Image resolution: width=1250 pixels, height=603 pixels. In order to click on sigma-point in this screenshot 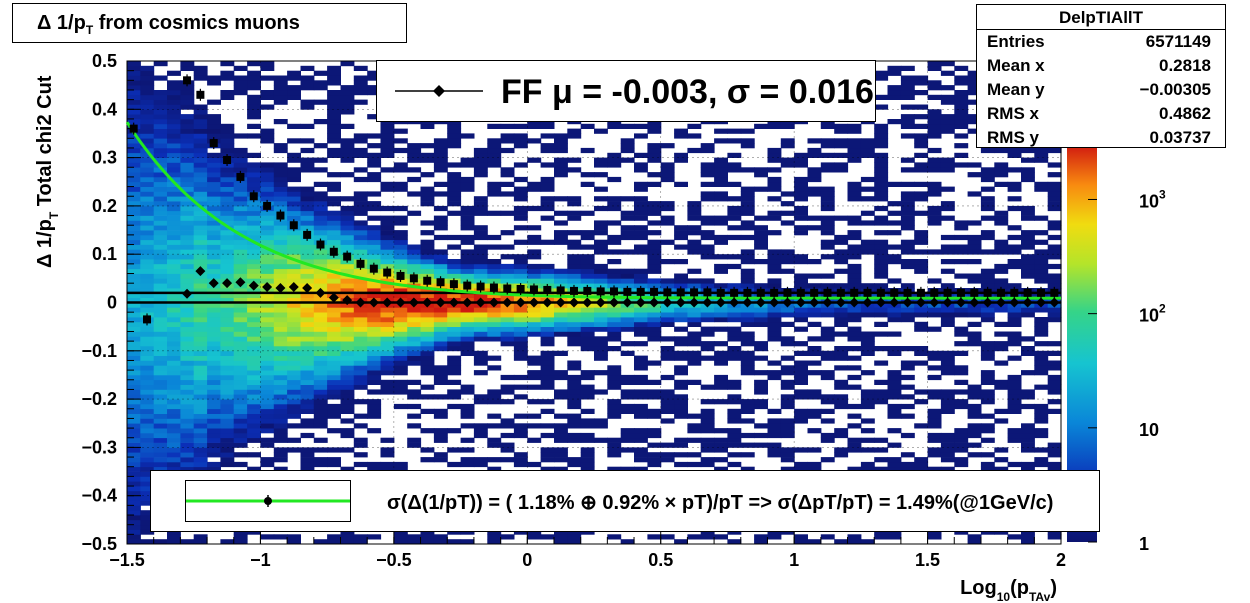, I will do `click(1027, 292)`.